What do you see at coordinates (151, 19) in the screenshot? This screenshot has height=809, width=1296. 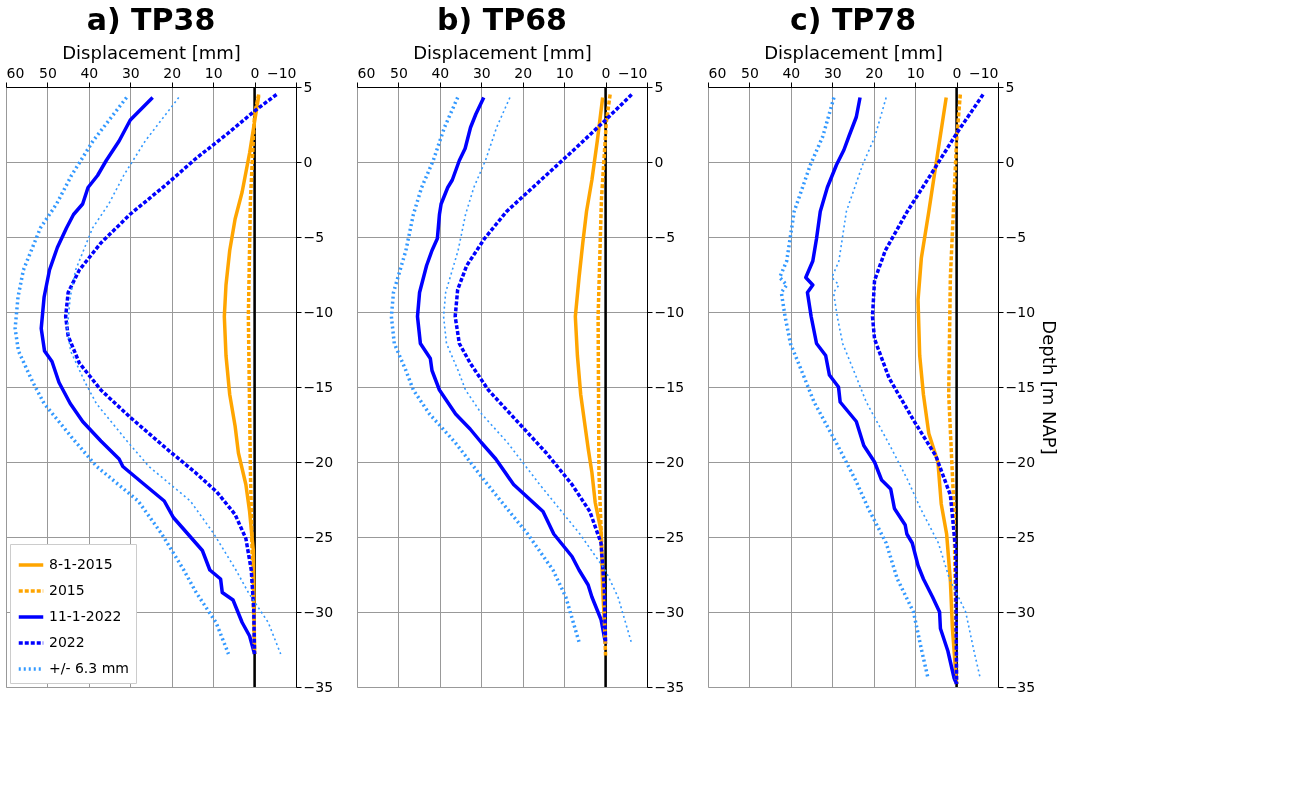 I see `chart-title: a) TP38` at bounding box center [151, 19].